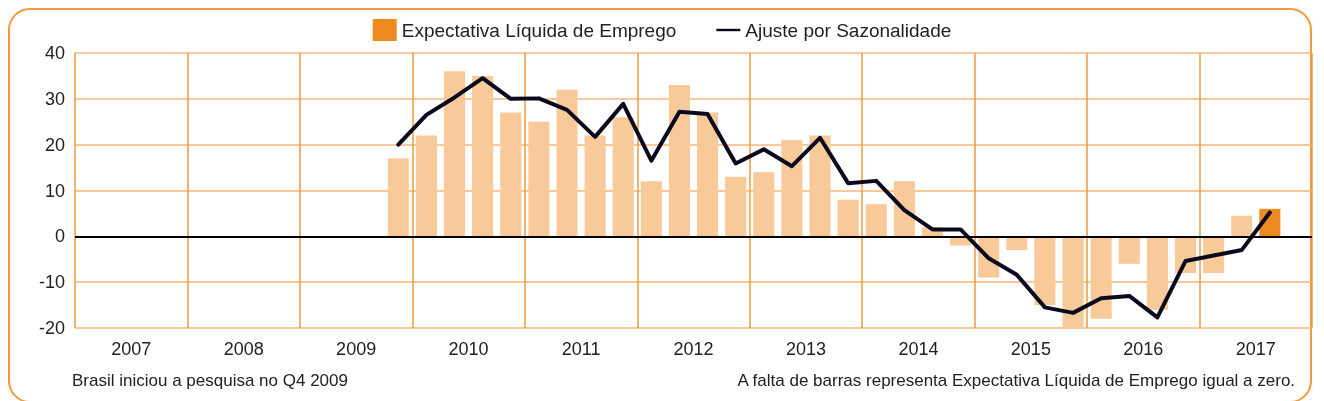 The height and width of the screenshot is (401, 1324). What do you see at coordinates (581, 349) in the screenshot?
I see `x-tick-label: 2011` at bounding box center [581, 349].